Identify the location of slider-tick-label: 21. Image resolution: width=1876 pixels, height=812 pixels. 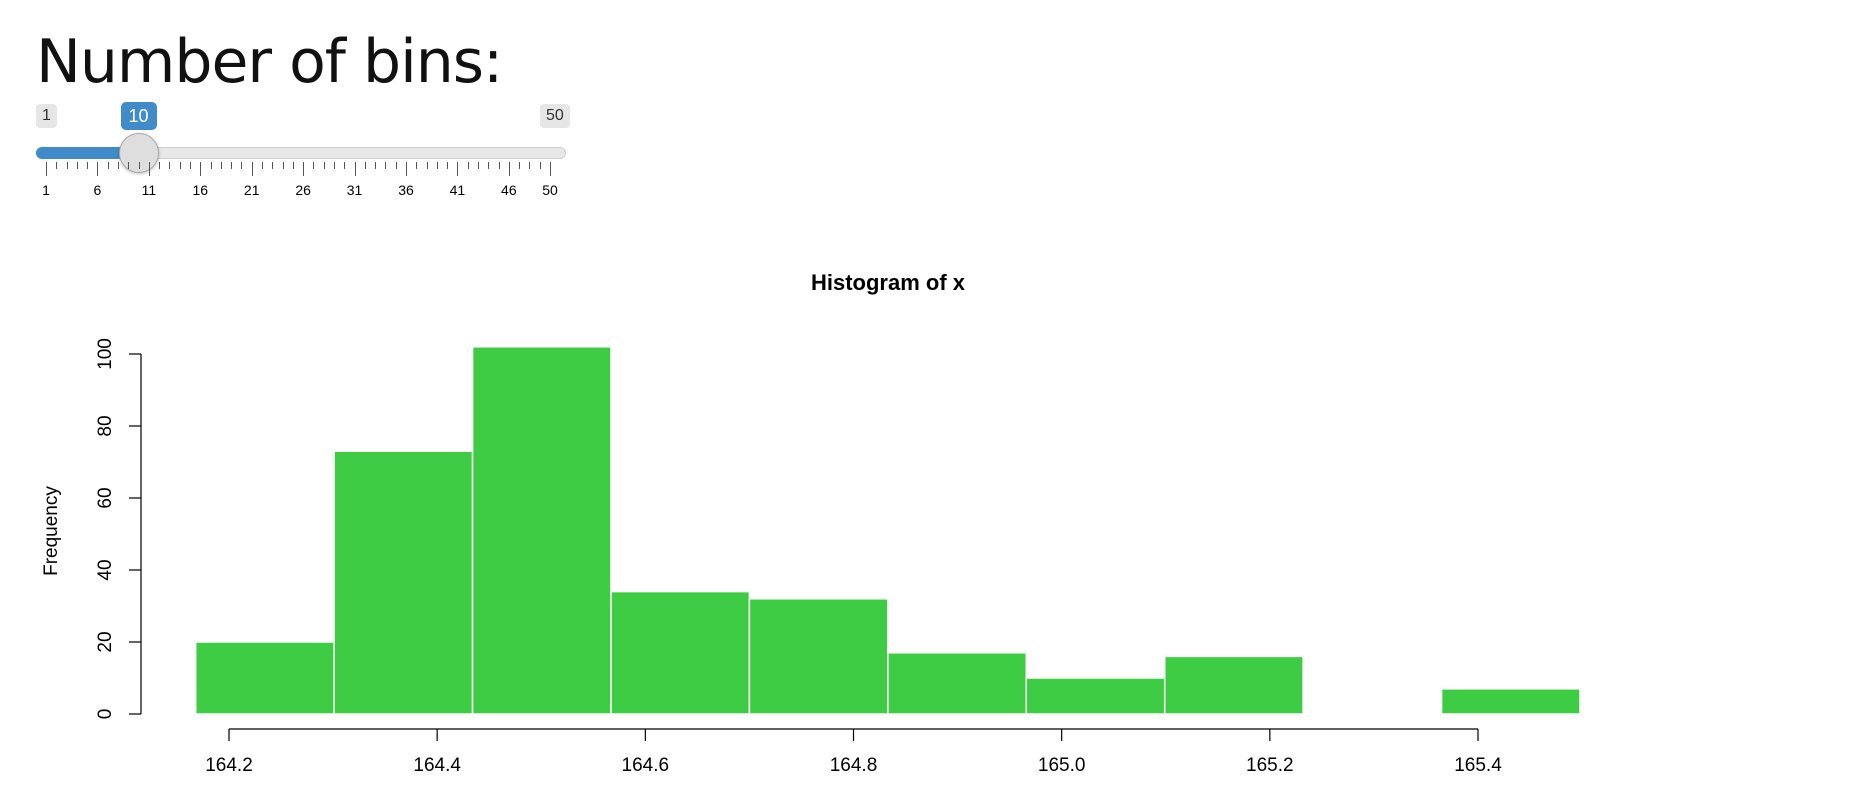
(251, 190).